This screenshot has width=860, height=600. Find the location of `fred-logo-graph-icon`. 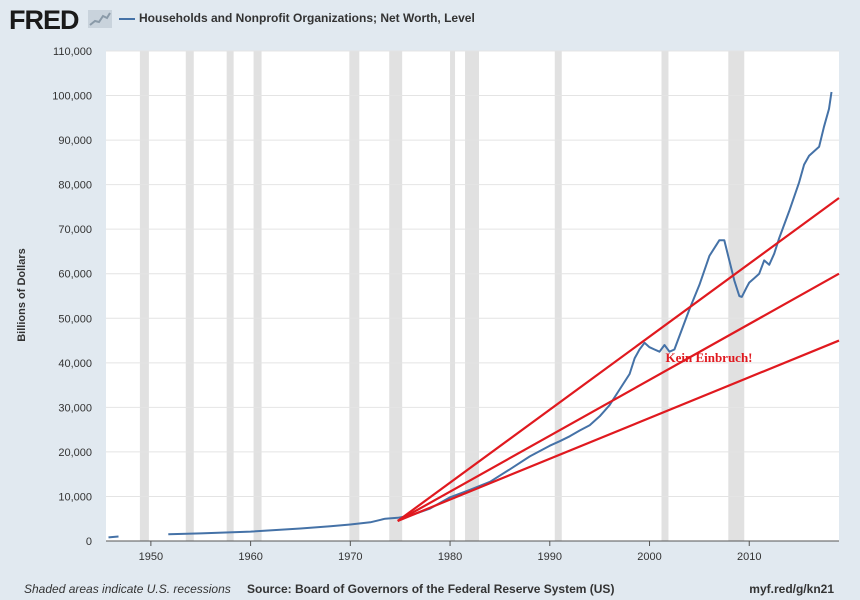

fred-logo-graph-icon is located at coordinates (100, 19).